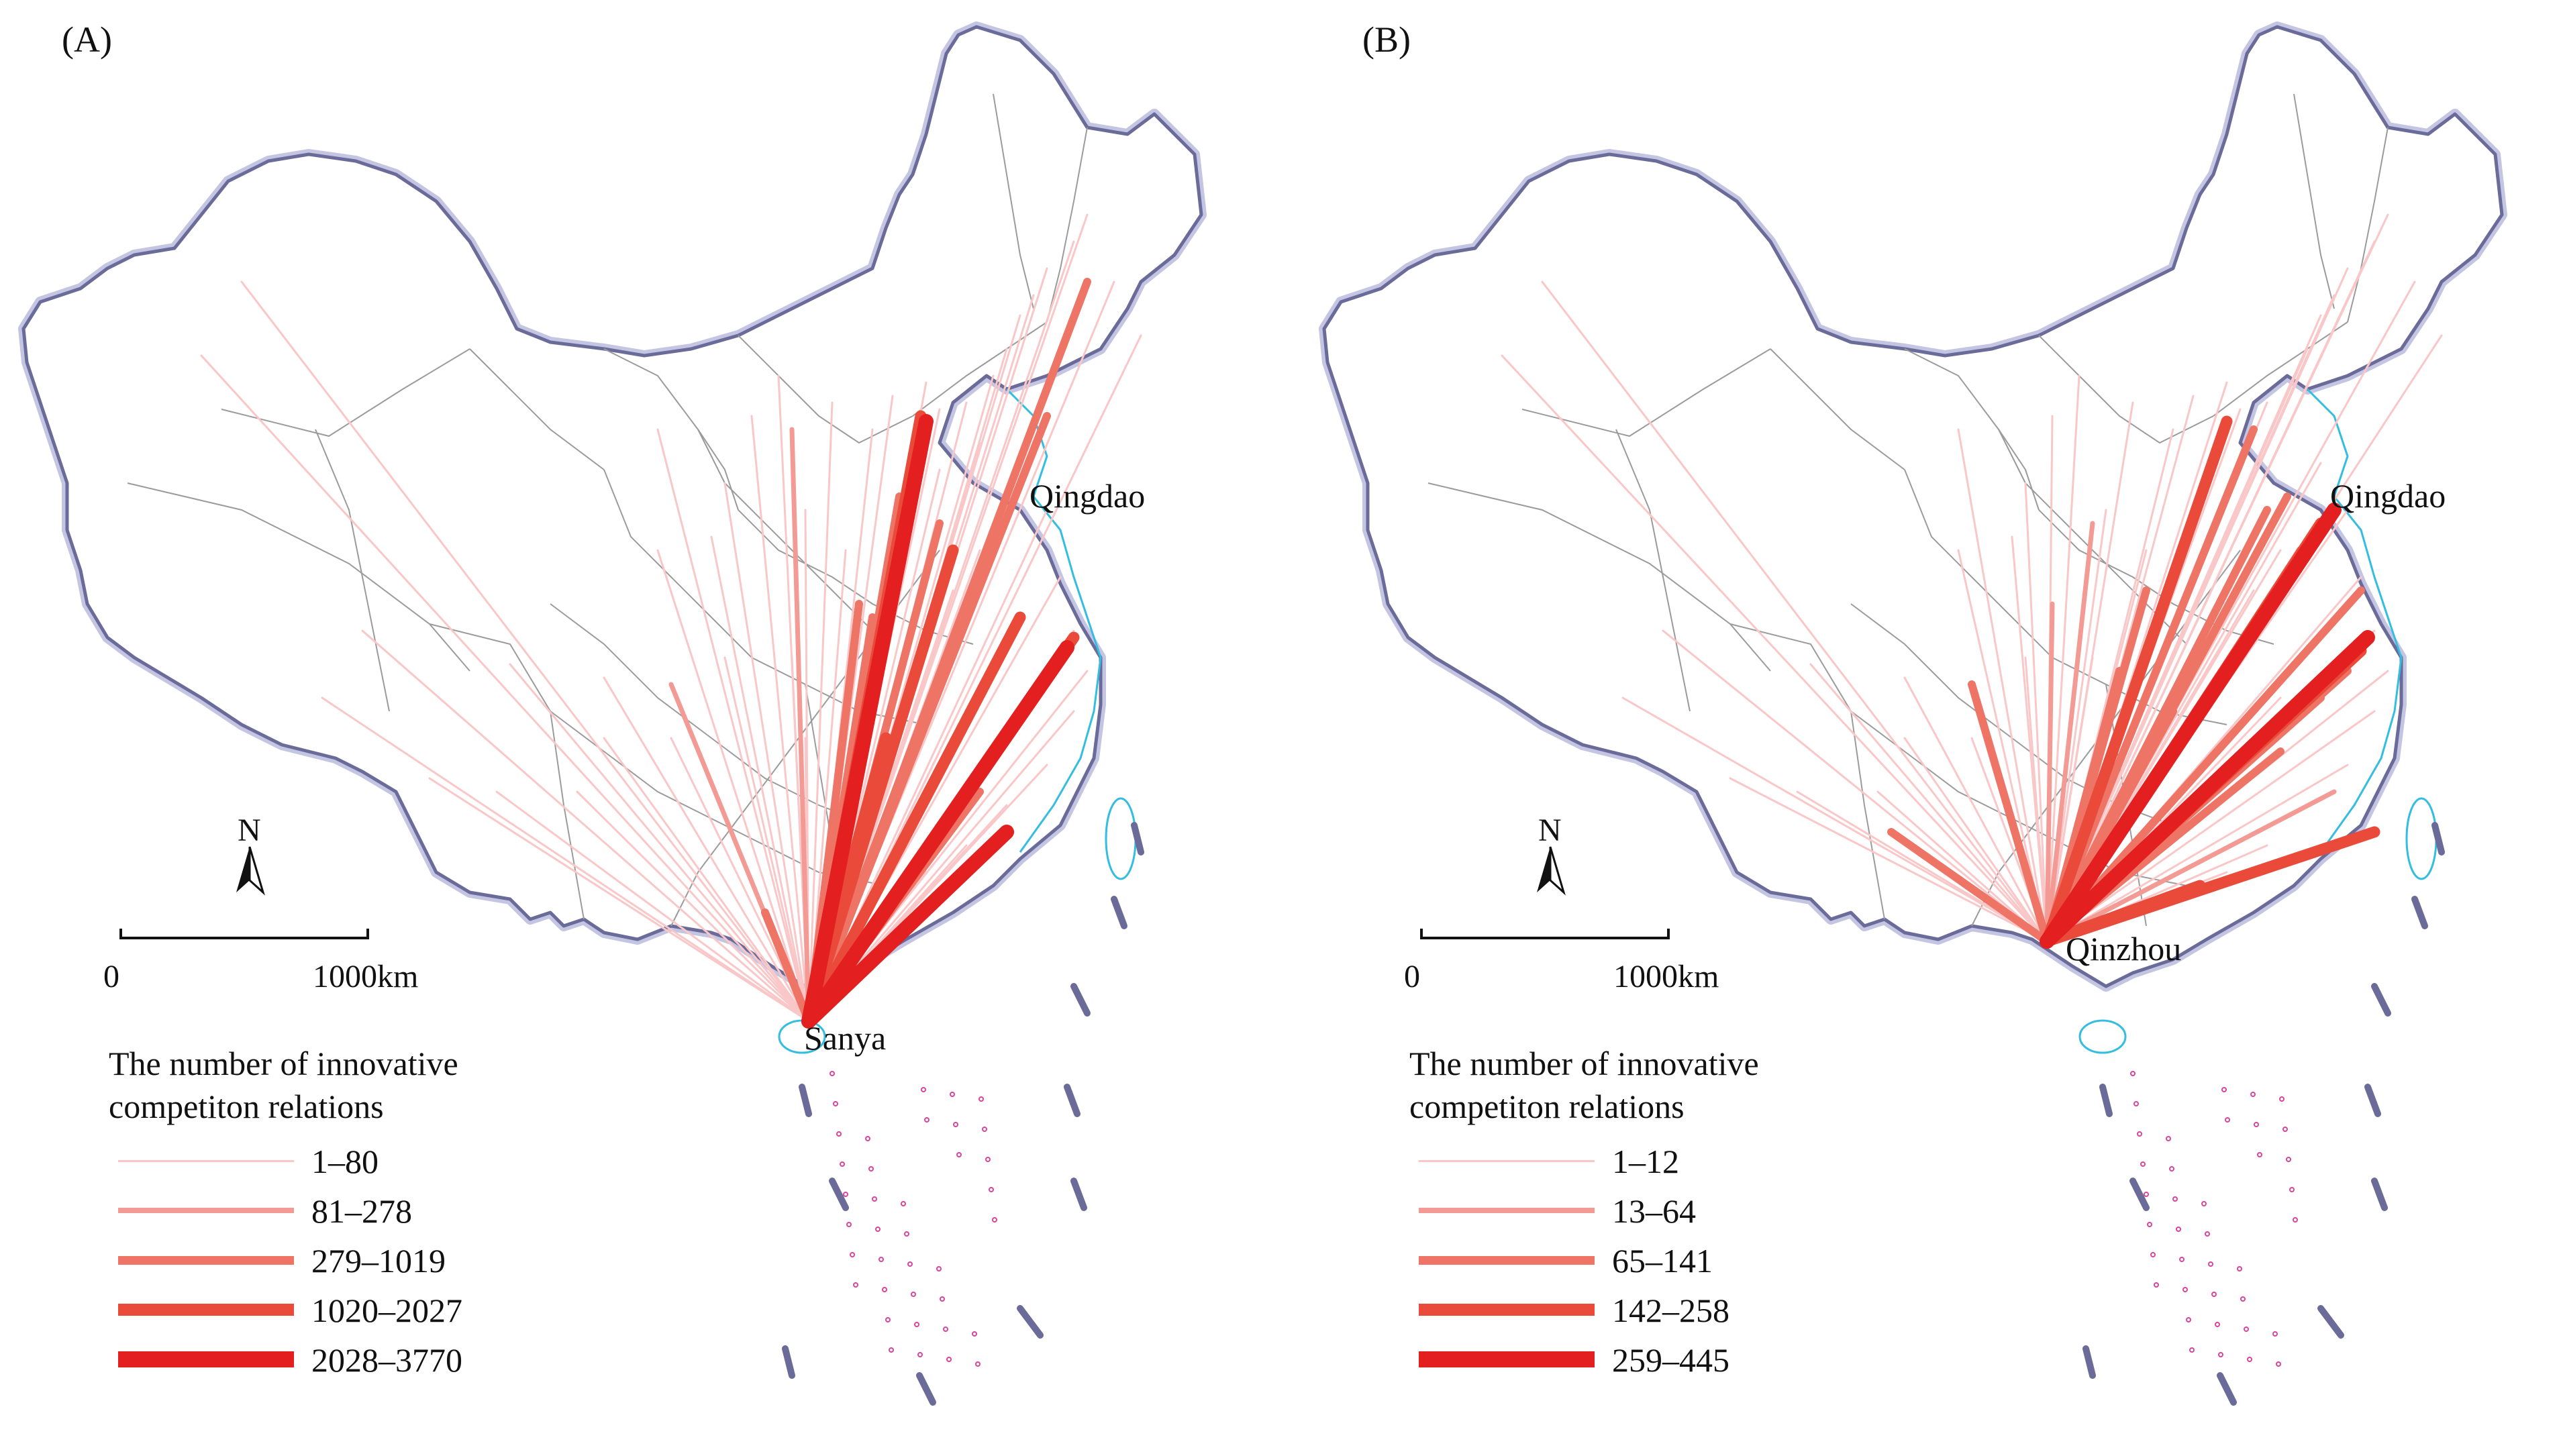  I want to click on hub-city-label-a: Sanya, so click(846, 1038).